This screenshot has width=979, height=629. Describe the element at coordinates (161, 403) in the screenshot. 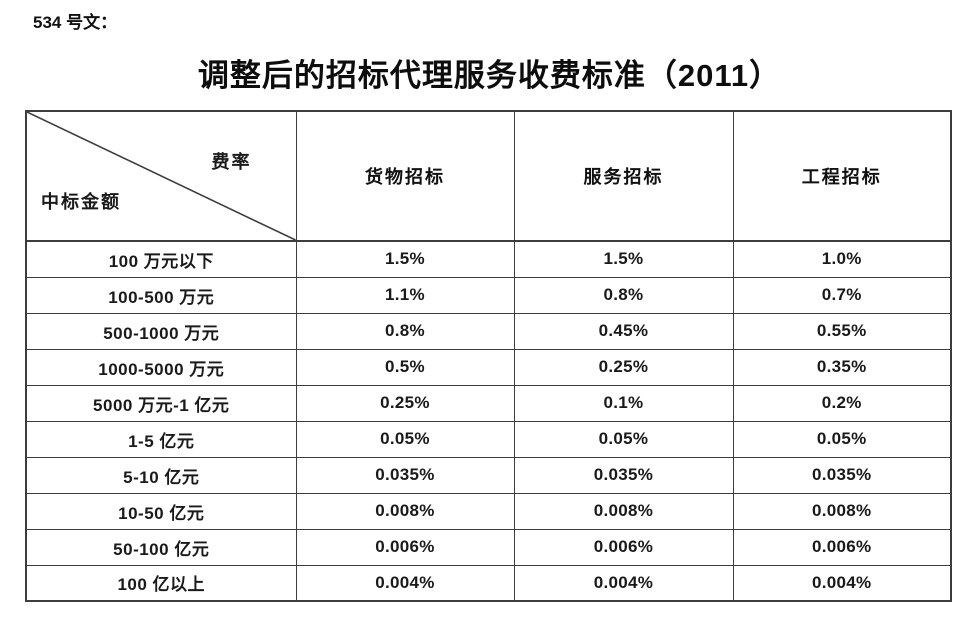

I see `amount-range-cell: 5000 万元-1 亿元` at that location.